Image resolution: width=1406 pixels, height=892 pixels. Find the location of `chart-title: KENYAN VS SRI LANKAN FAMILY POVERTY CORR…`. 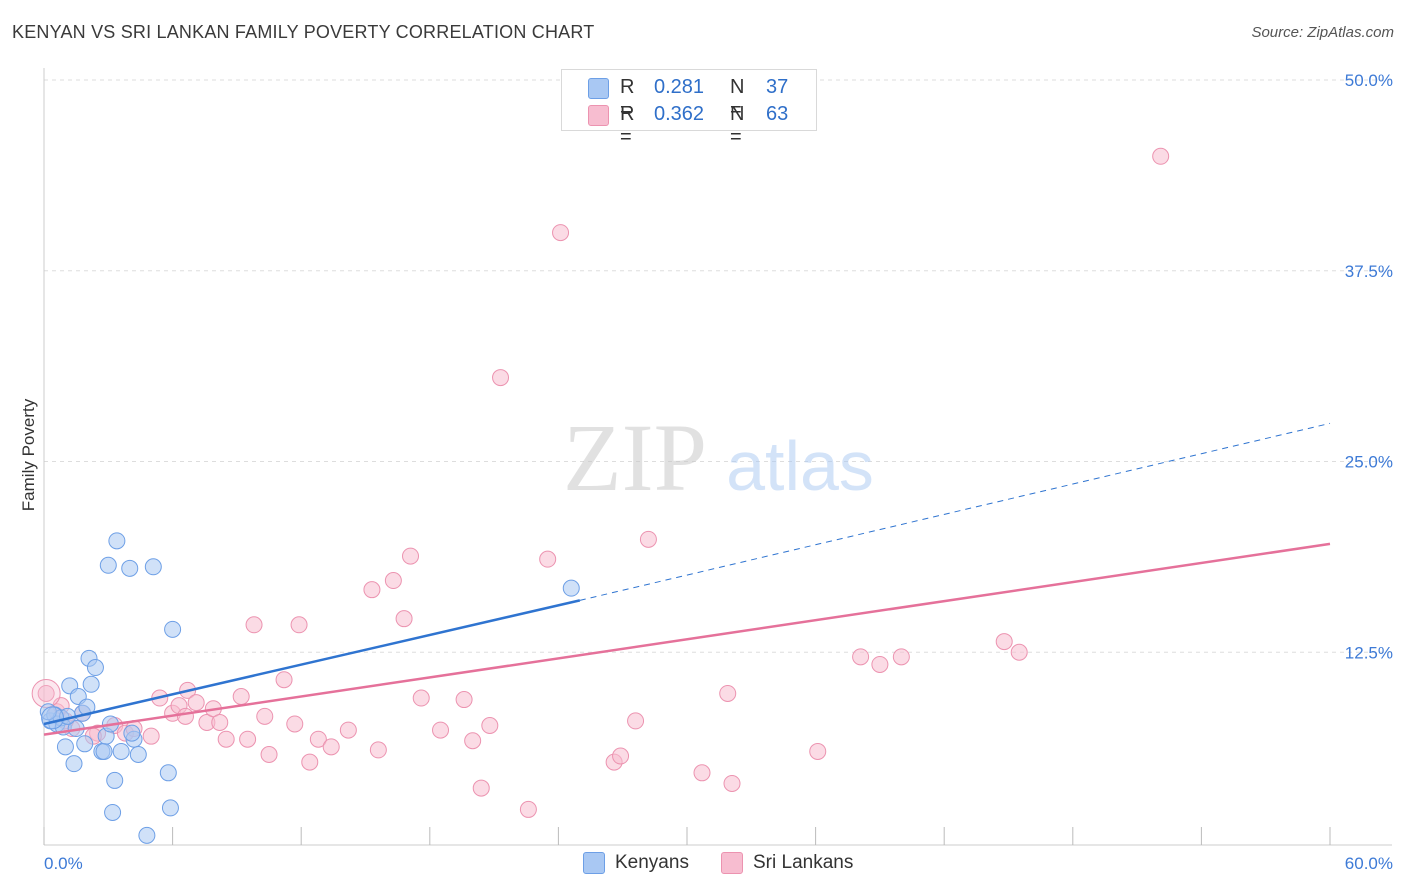

chart-title: KENYAN VS SRI LANKAN FAMILY POVERTY CORR… is located at coordinates (303, 32).